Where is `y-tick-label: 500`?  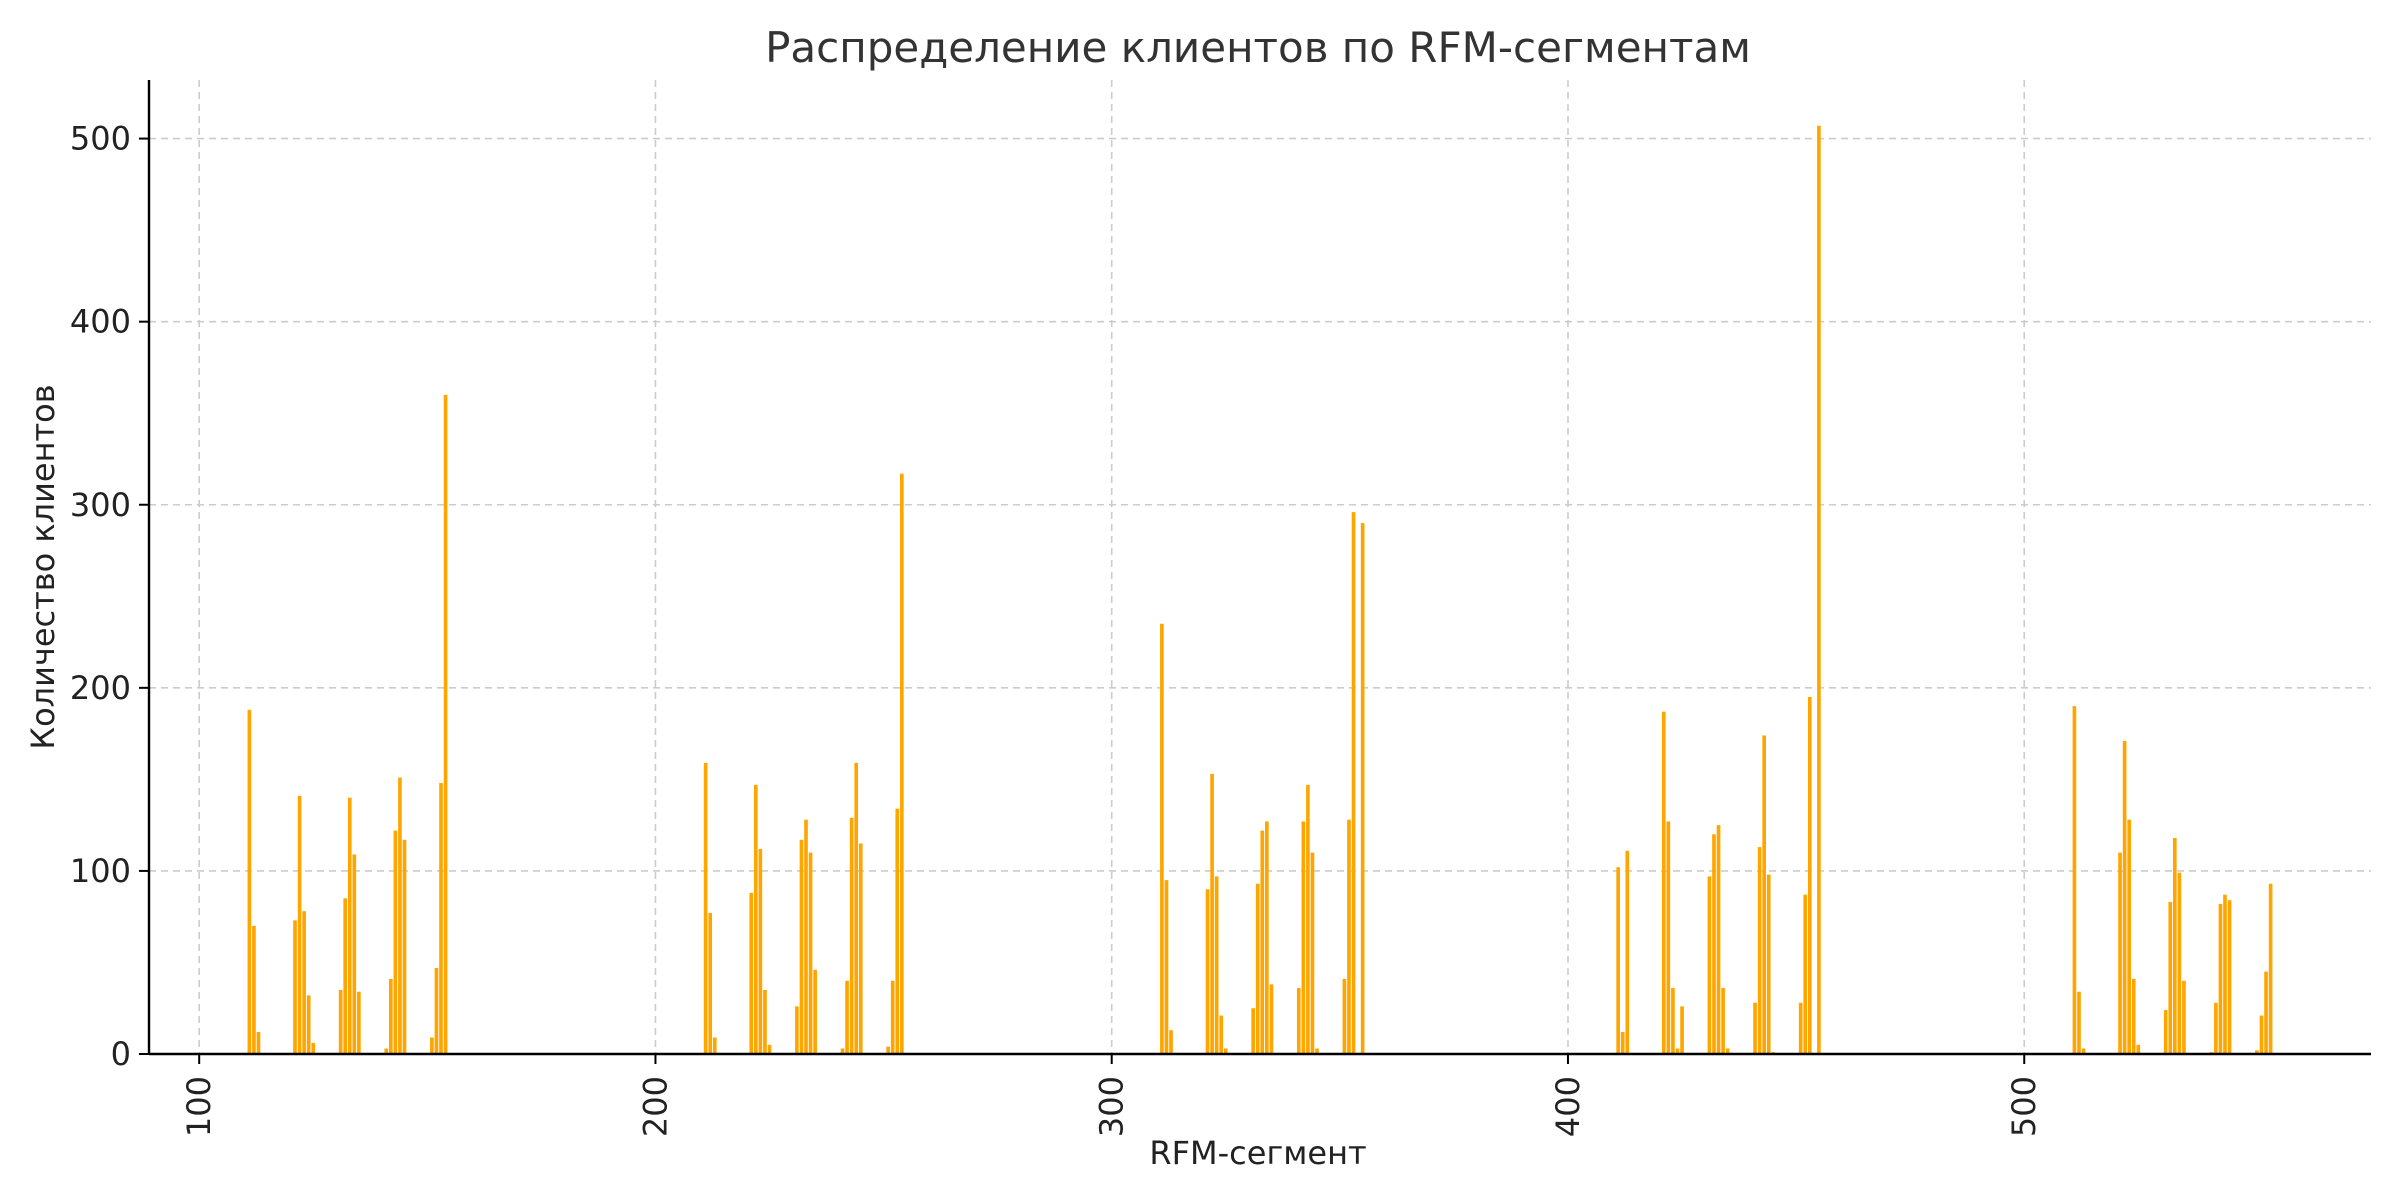 y-tick-label: 500 is located at coordinates (100, 139).